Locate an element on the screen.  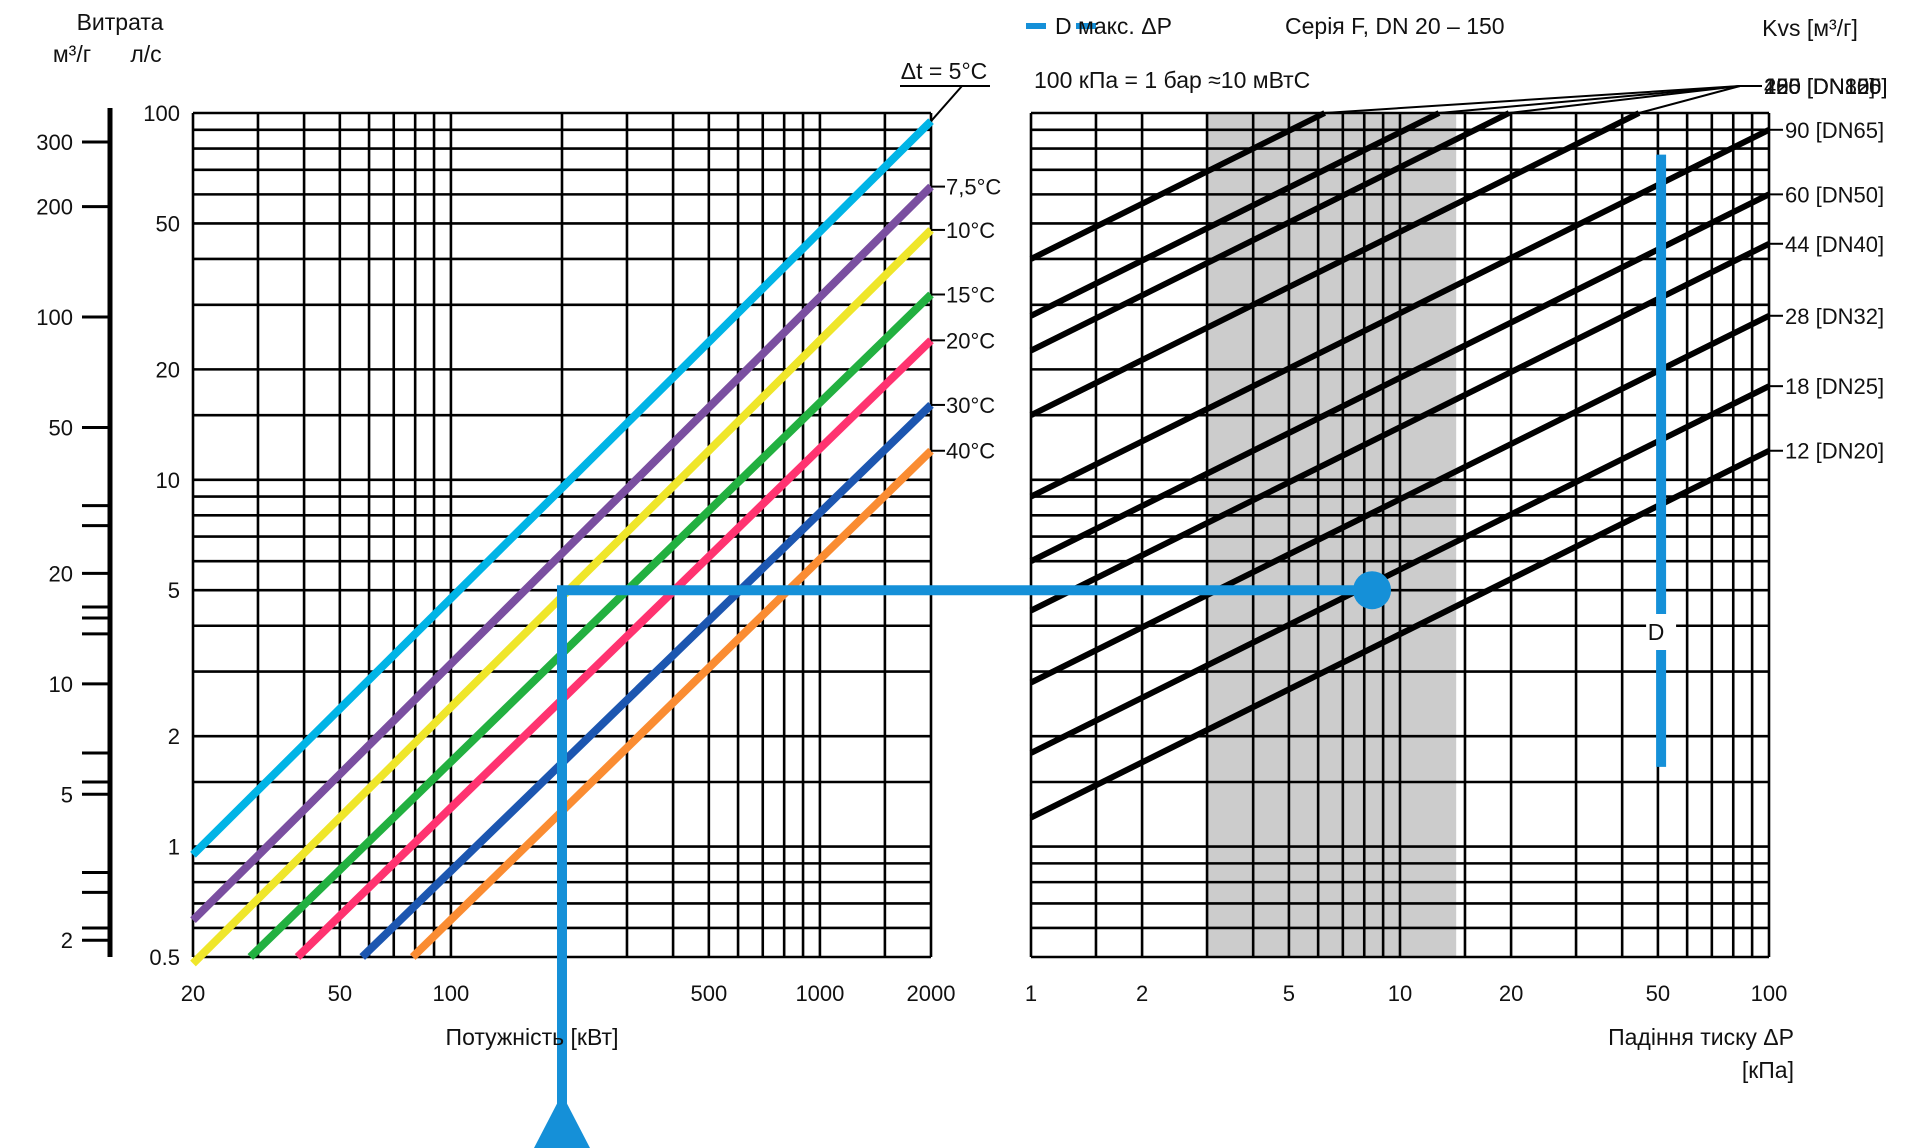
flow-units-m3h: м³/г is located at coordinates (72, 54).